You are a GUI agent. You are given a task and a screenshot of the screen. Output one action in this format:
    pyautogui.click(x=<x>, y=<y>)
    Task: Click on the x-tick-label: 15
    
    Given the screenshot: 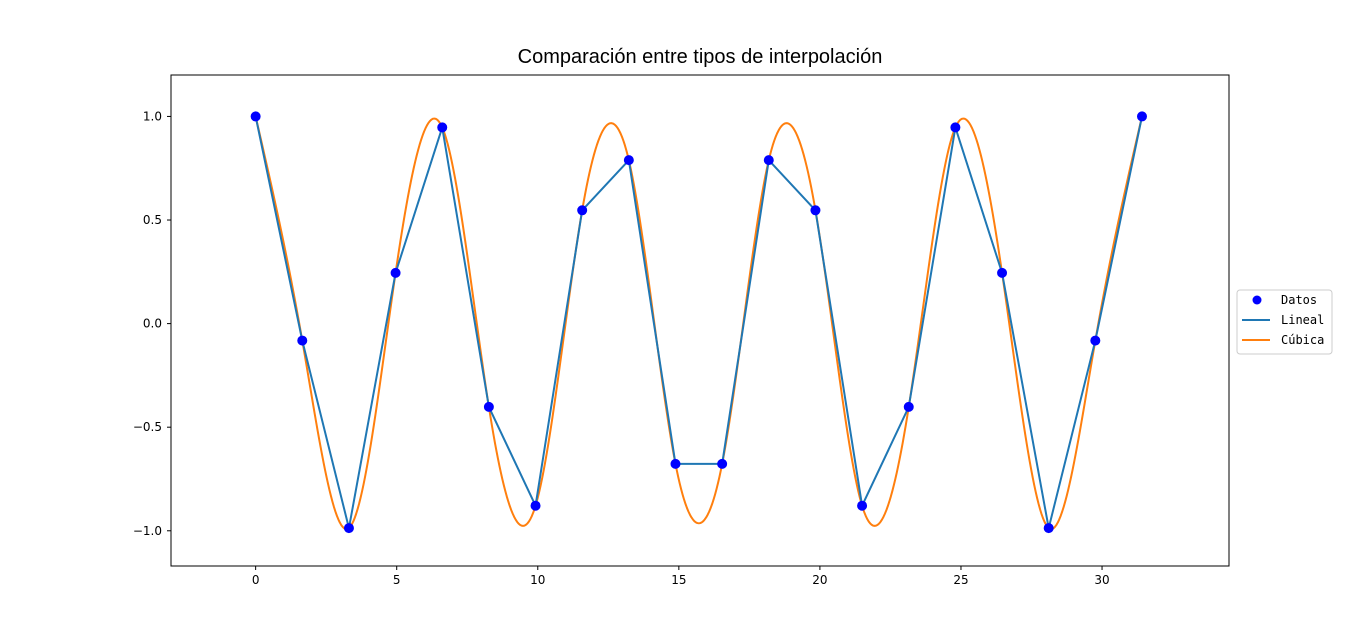 What is the action you would take?
    pyautogui.click(x=678, y=580)
    